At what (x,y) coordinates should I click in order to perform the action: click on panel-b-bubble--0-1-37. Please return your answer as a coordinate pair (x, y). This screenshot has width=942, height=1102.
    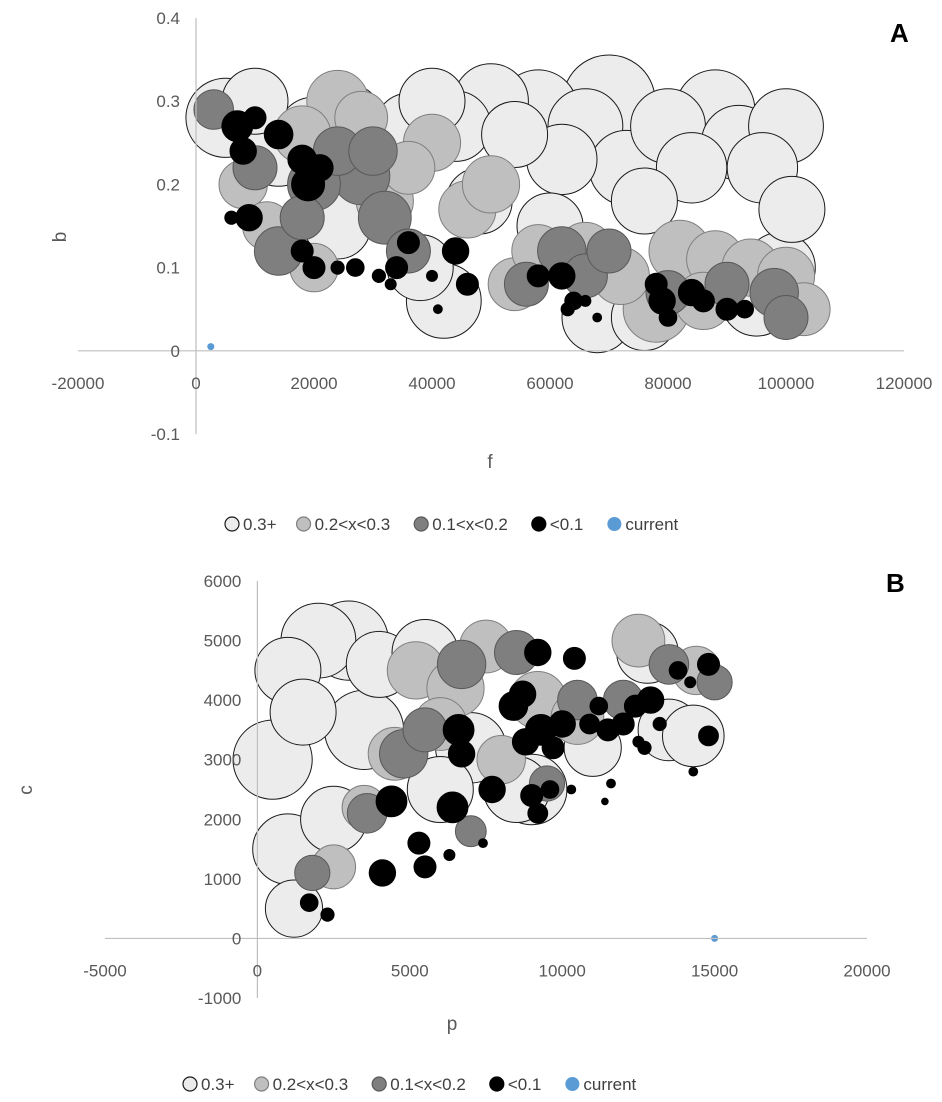
    Looking at the image, I should click on (693, 771).